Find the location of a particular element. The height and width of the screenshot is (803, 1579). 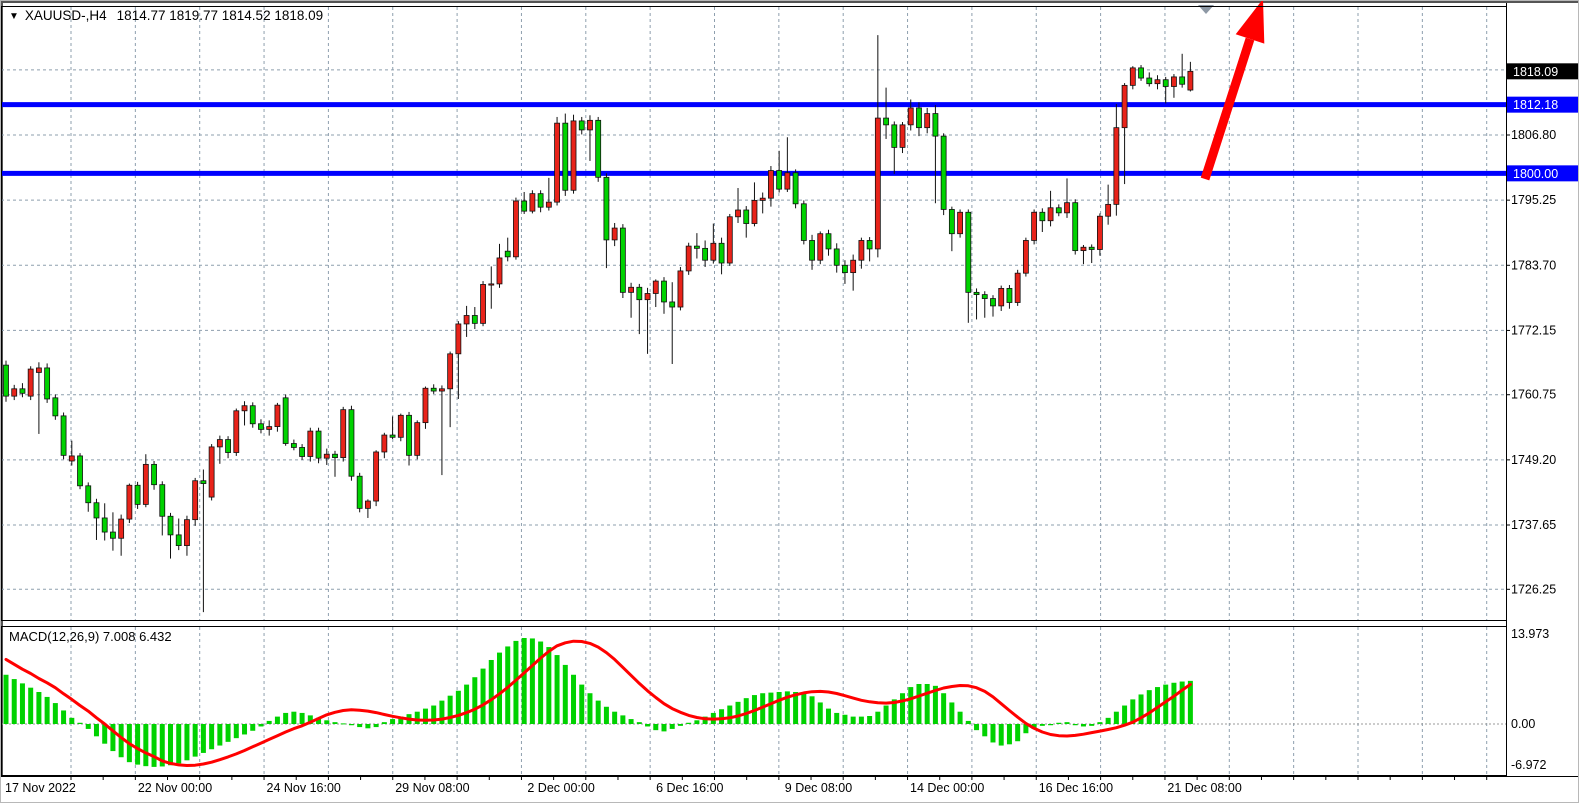

axis-label: 24 Nov 16:00 is located at coordinates (304, 788).